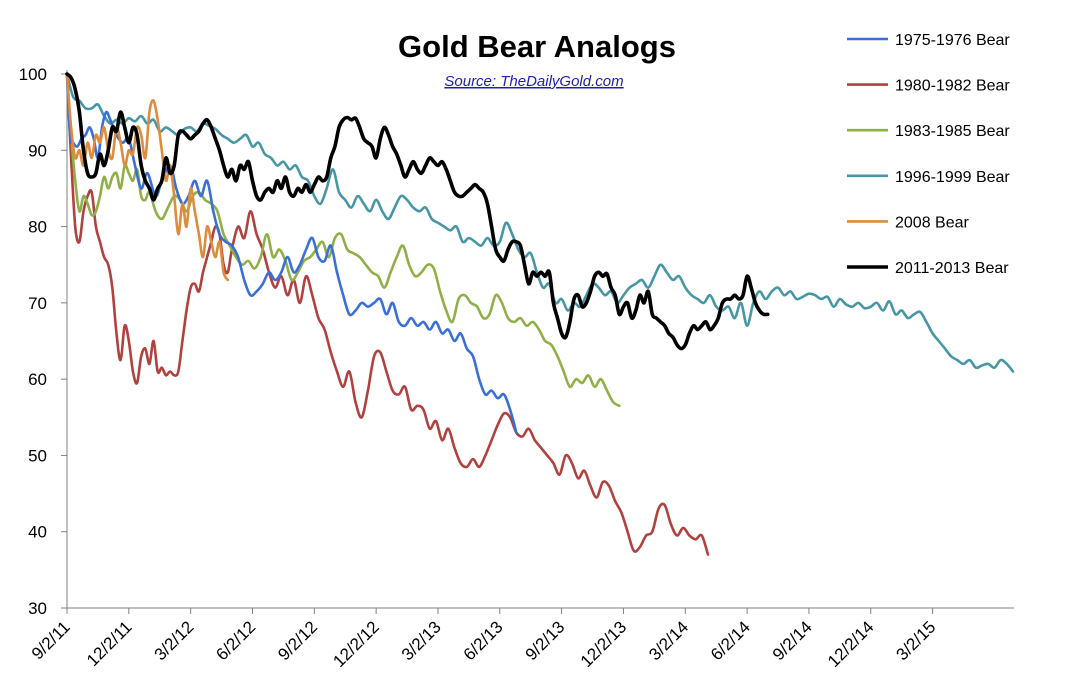 The image size is (1076, 694). I want to click on x-tick-label: 3/2/12, so click(174, 640).